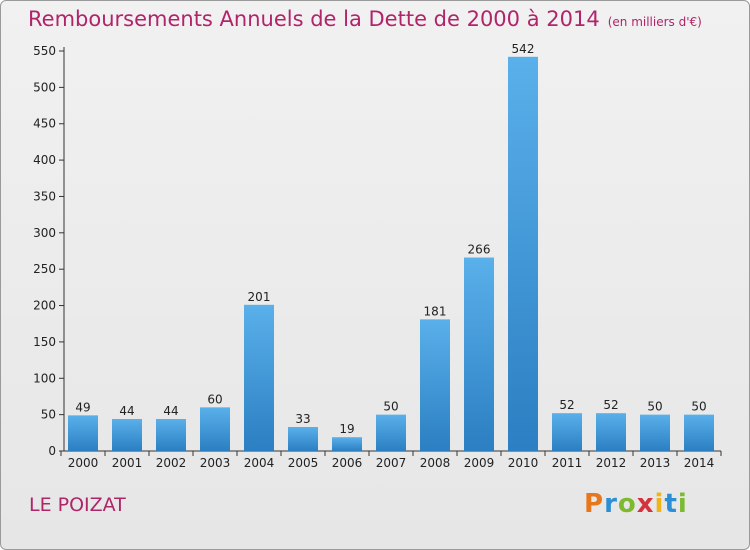  Describe the element at coordinates (645, 504) in the screenshot. I see `logo-letter: x` at that location.